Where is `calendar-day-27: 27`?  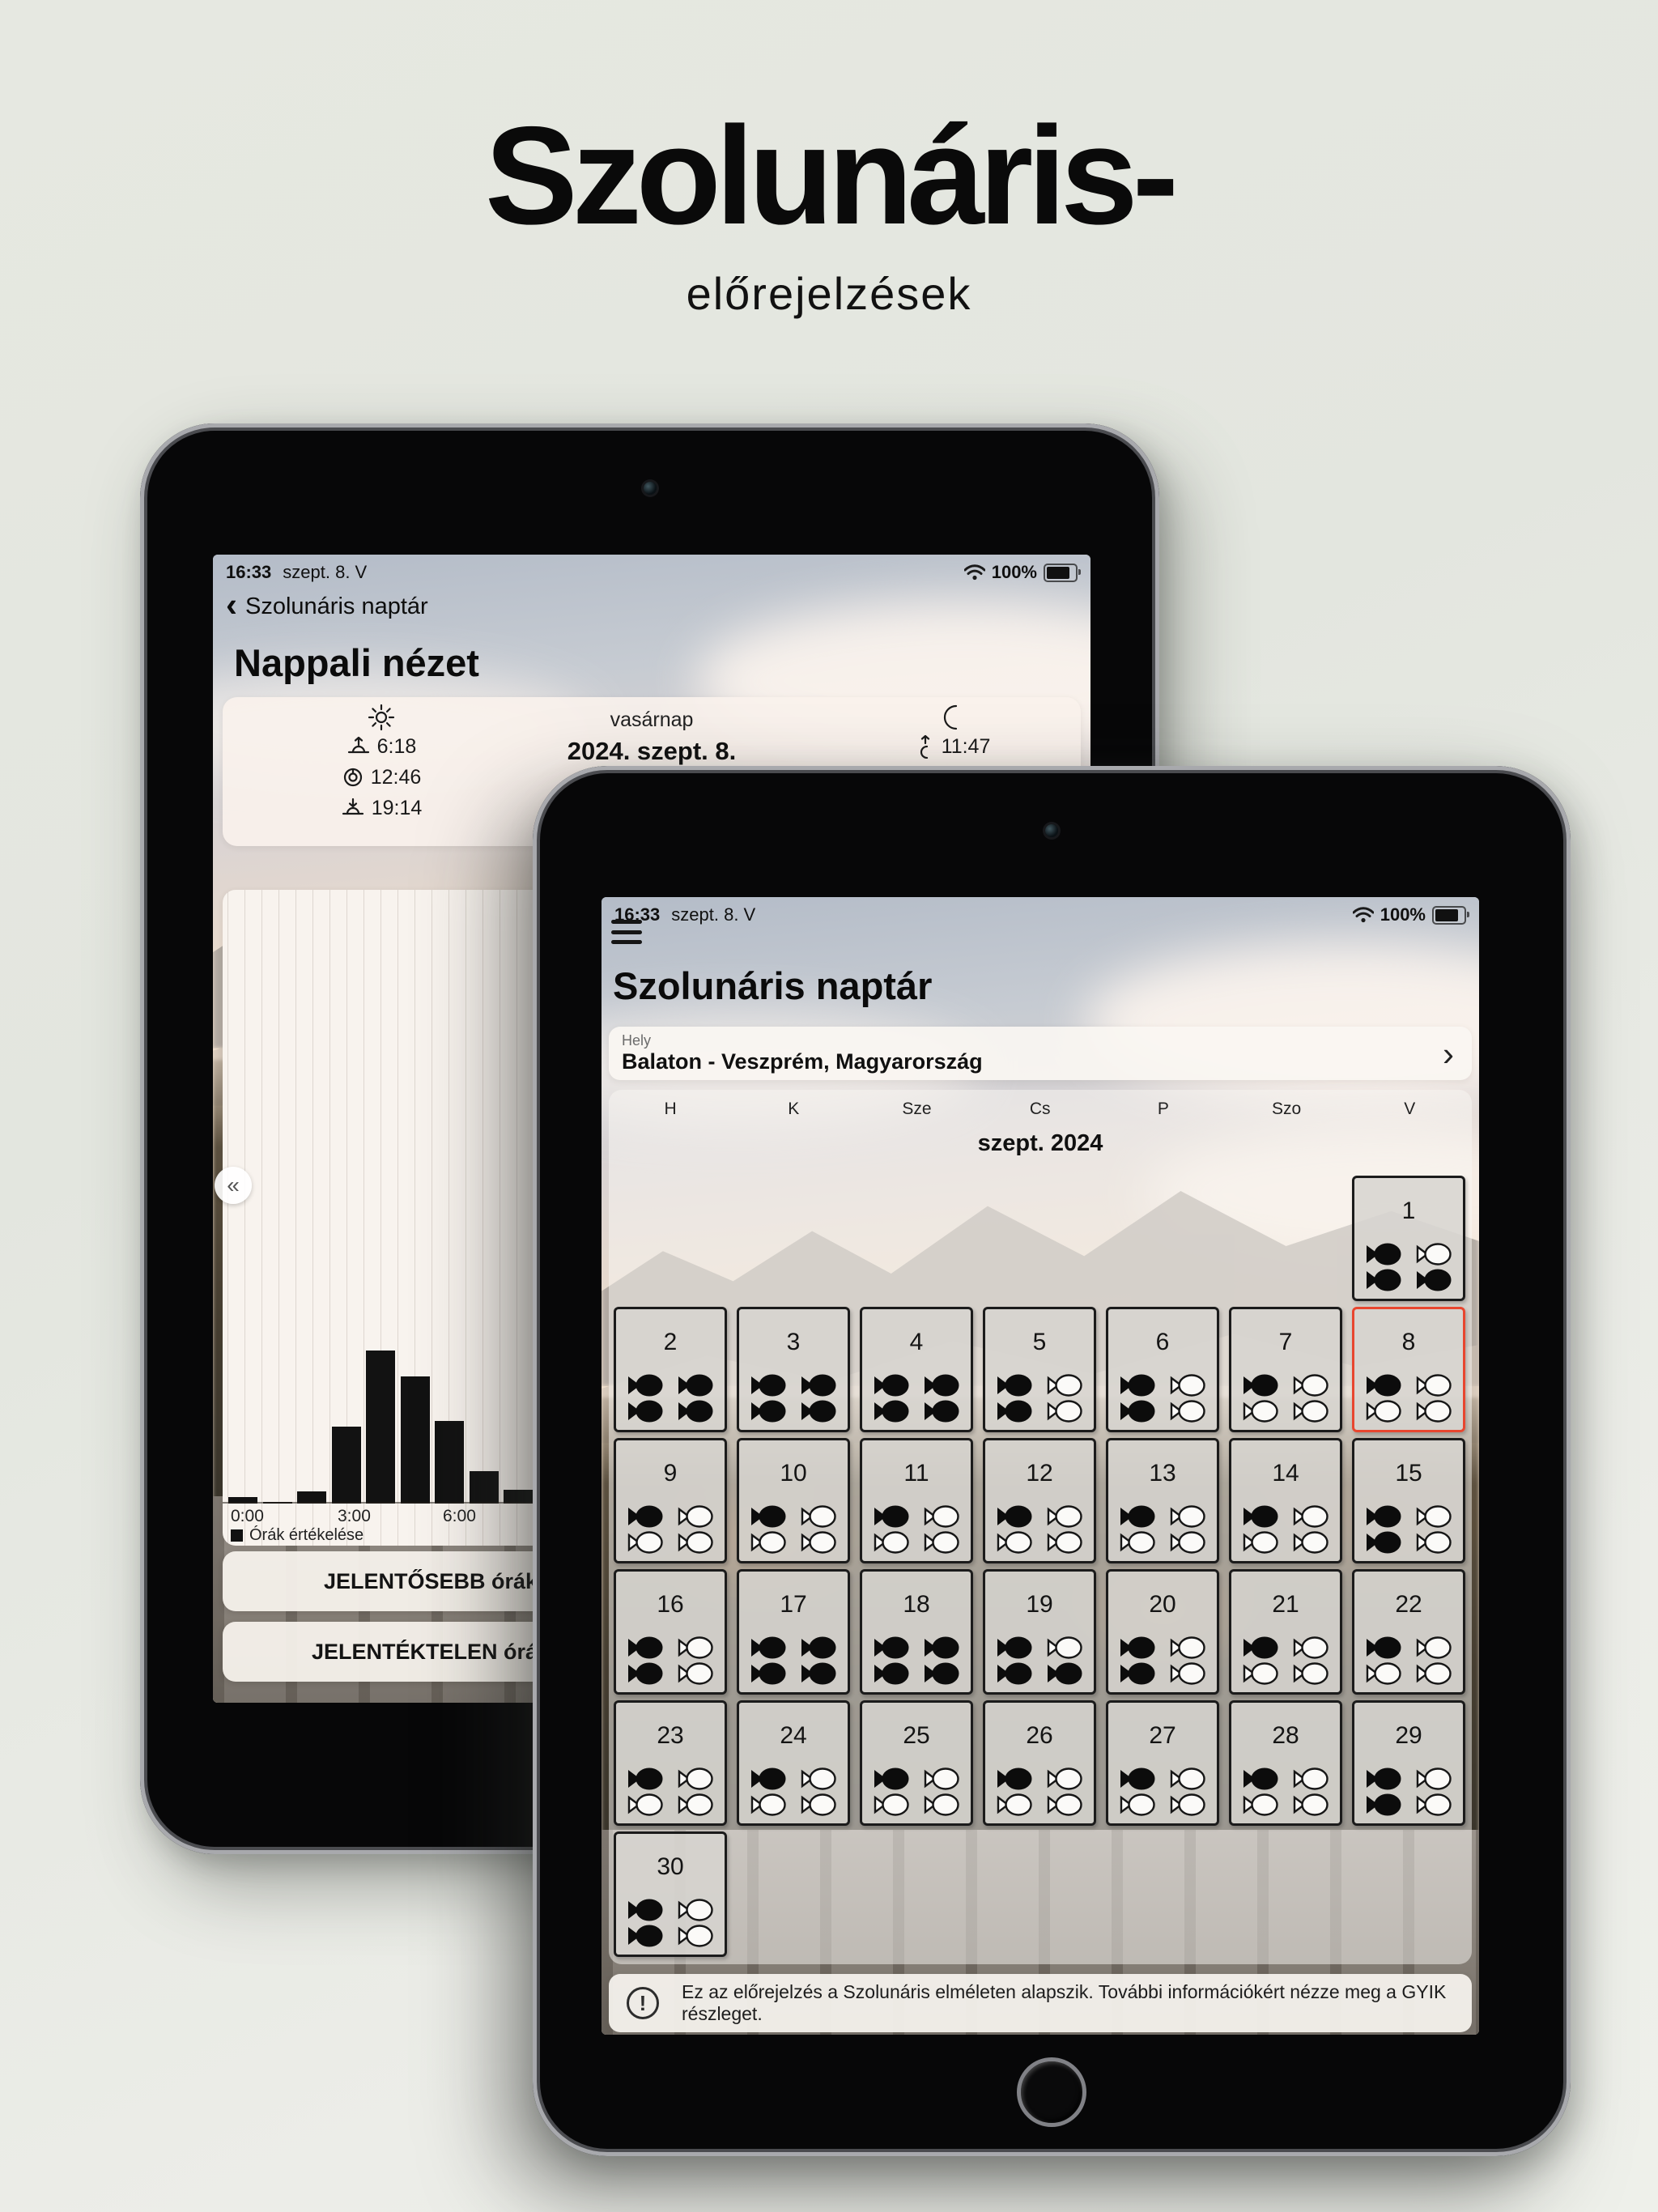 calendar-day-27: 27 is located at coordinates (1162, 1763).